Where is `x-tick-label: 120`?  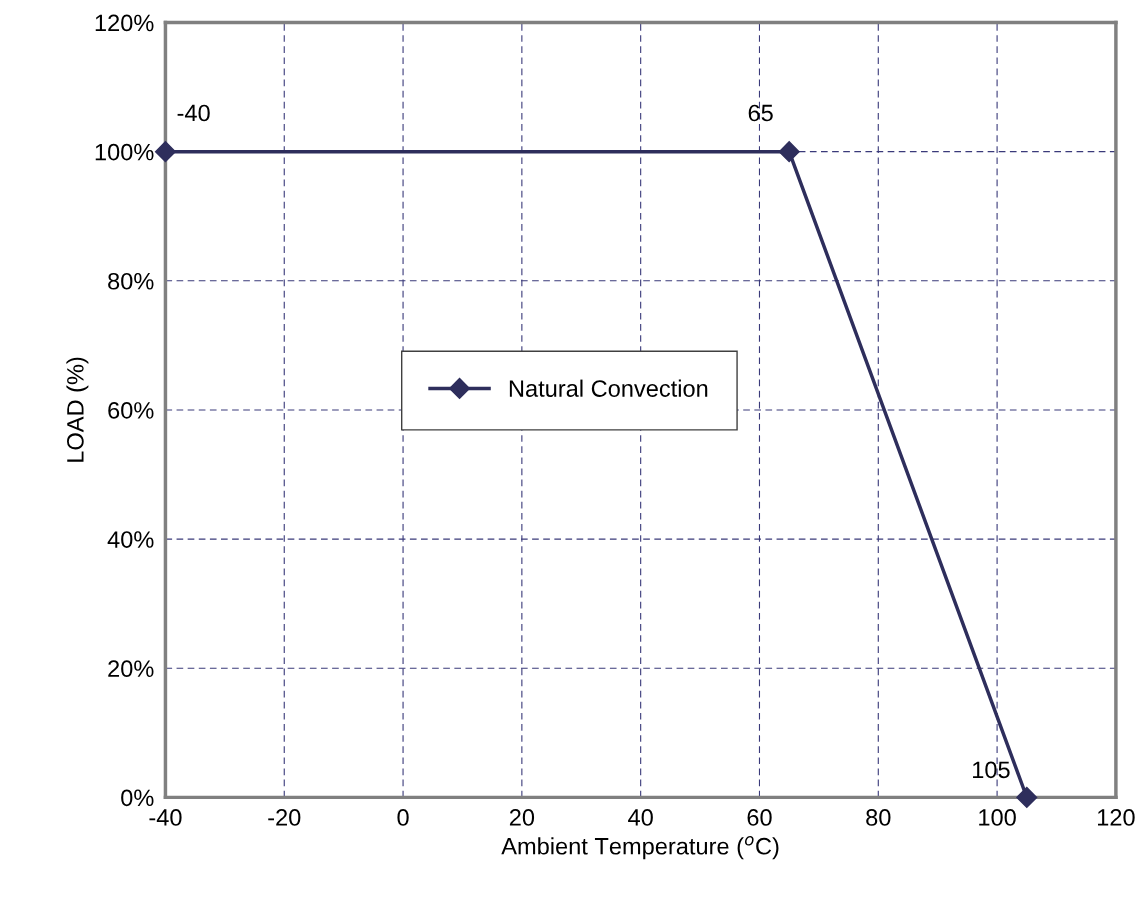 x-tick-label: 120 is located at coordinates (1116, 817).